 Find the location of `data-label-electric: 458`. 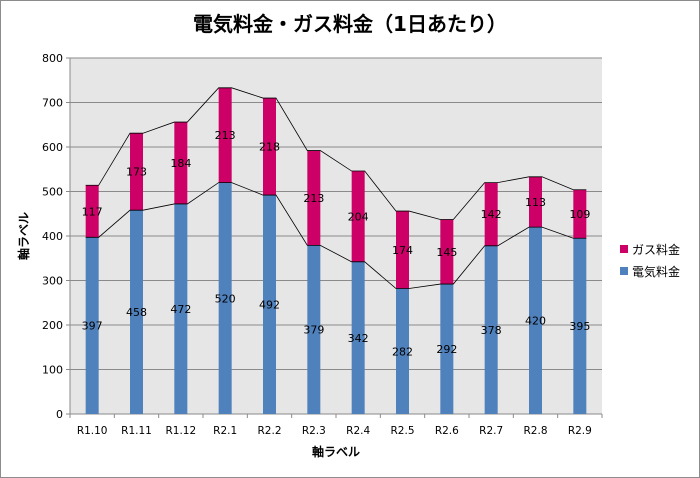

data-label-electric: 458 is located at coordinates (136, 312).